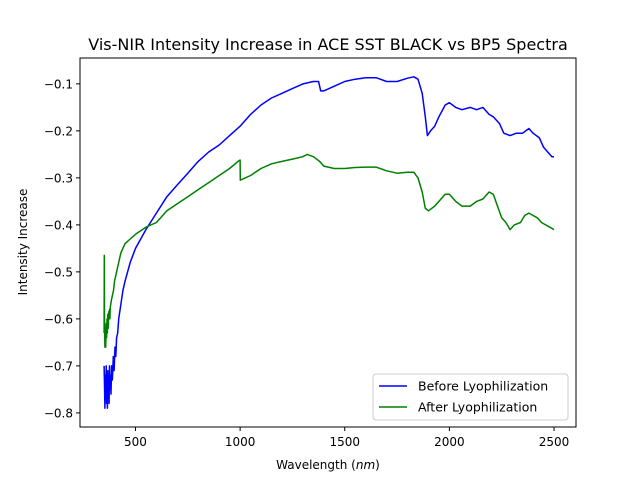  I want to click on x-axis-label: Wavelength (nm), so click(328, 465).